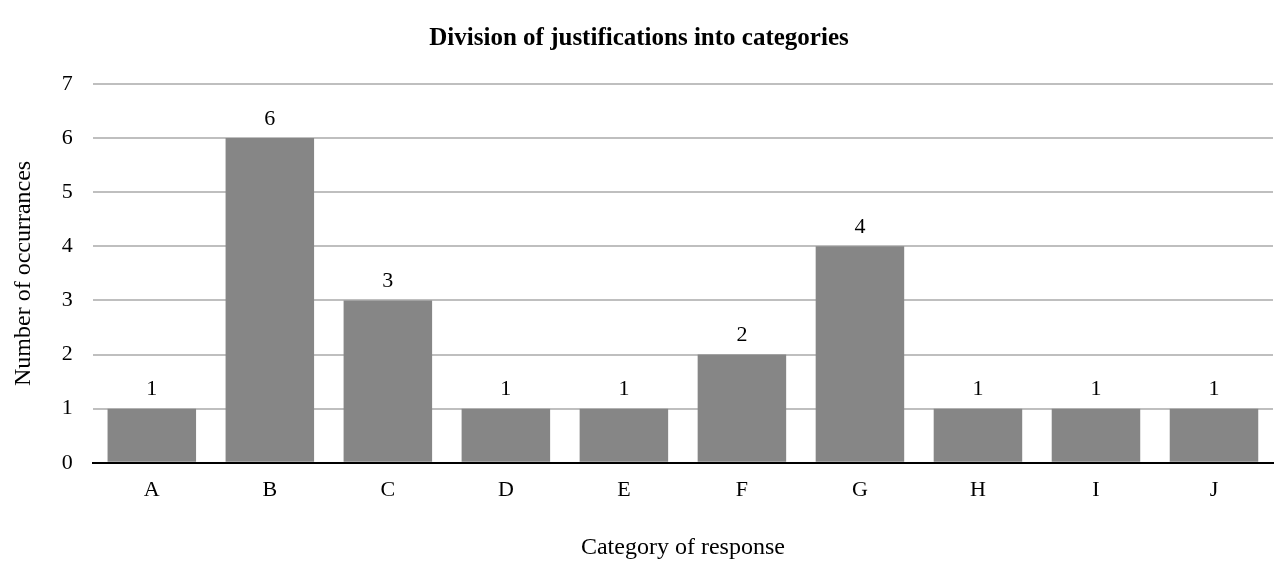 The height and width of the screenshot is (576, 1281). Describe the element at coordinates (270, 117) in the screenshot. I see `data-label: 6` at that location.